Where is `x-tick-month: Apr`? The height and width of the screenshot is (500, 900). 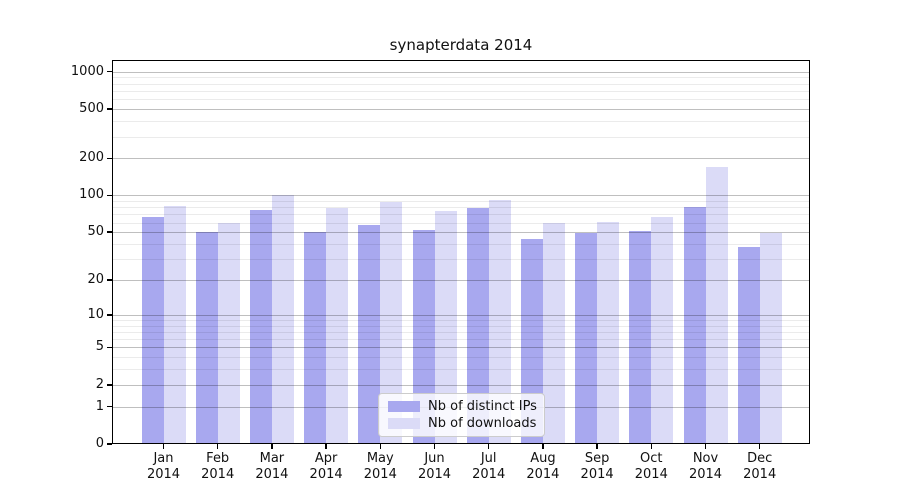 x-tick-month: Apr is located at coordinates (326, 458).